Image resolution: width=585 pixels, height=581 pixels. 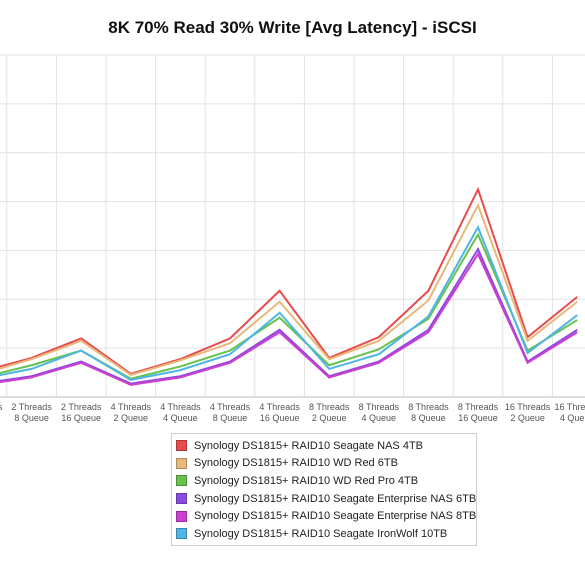 What do you see at coordinates (306, 480) in the screenshot?
I see `legend-label: Synology DS1815+ RAID10 WD Red Pro 4TB` at bounding box center [306, 480].